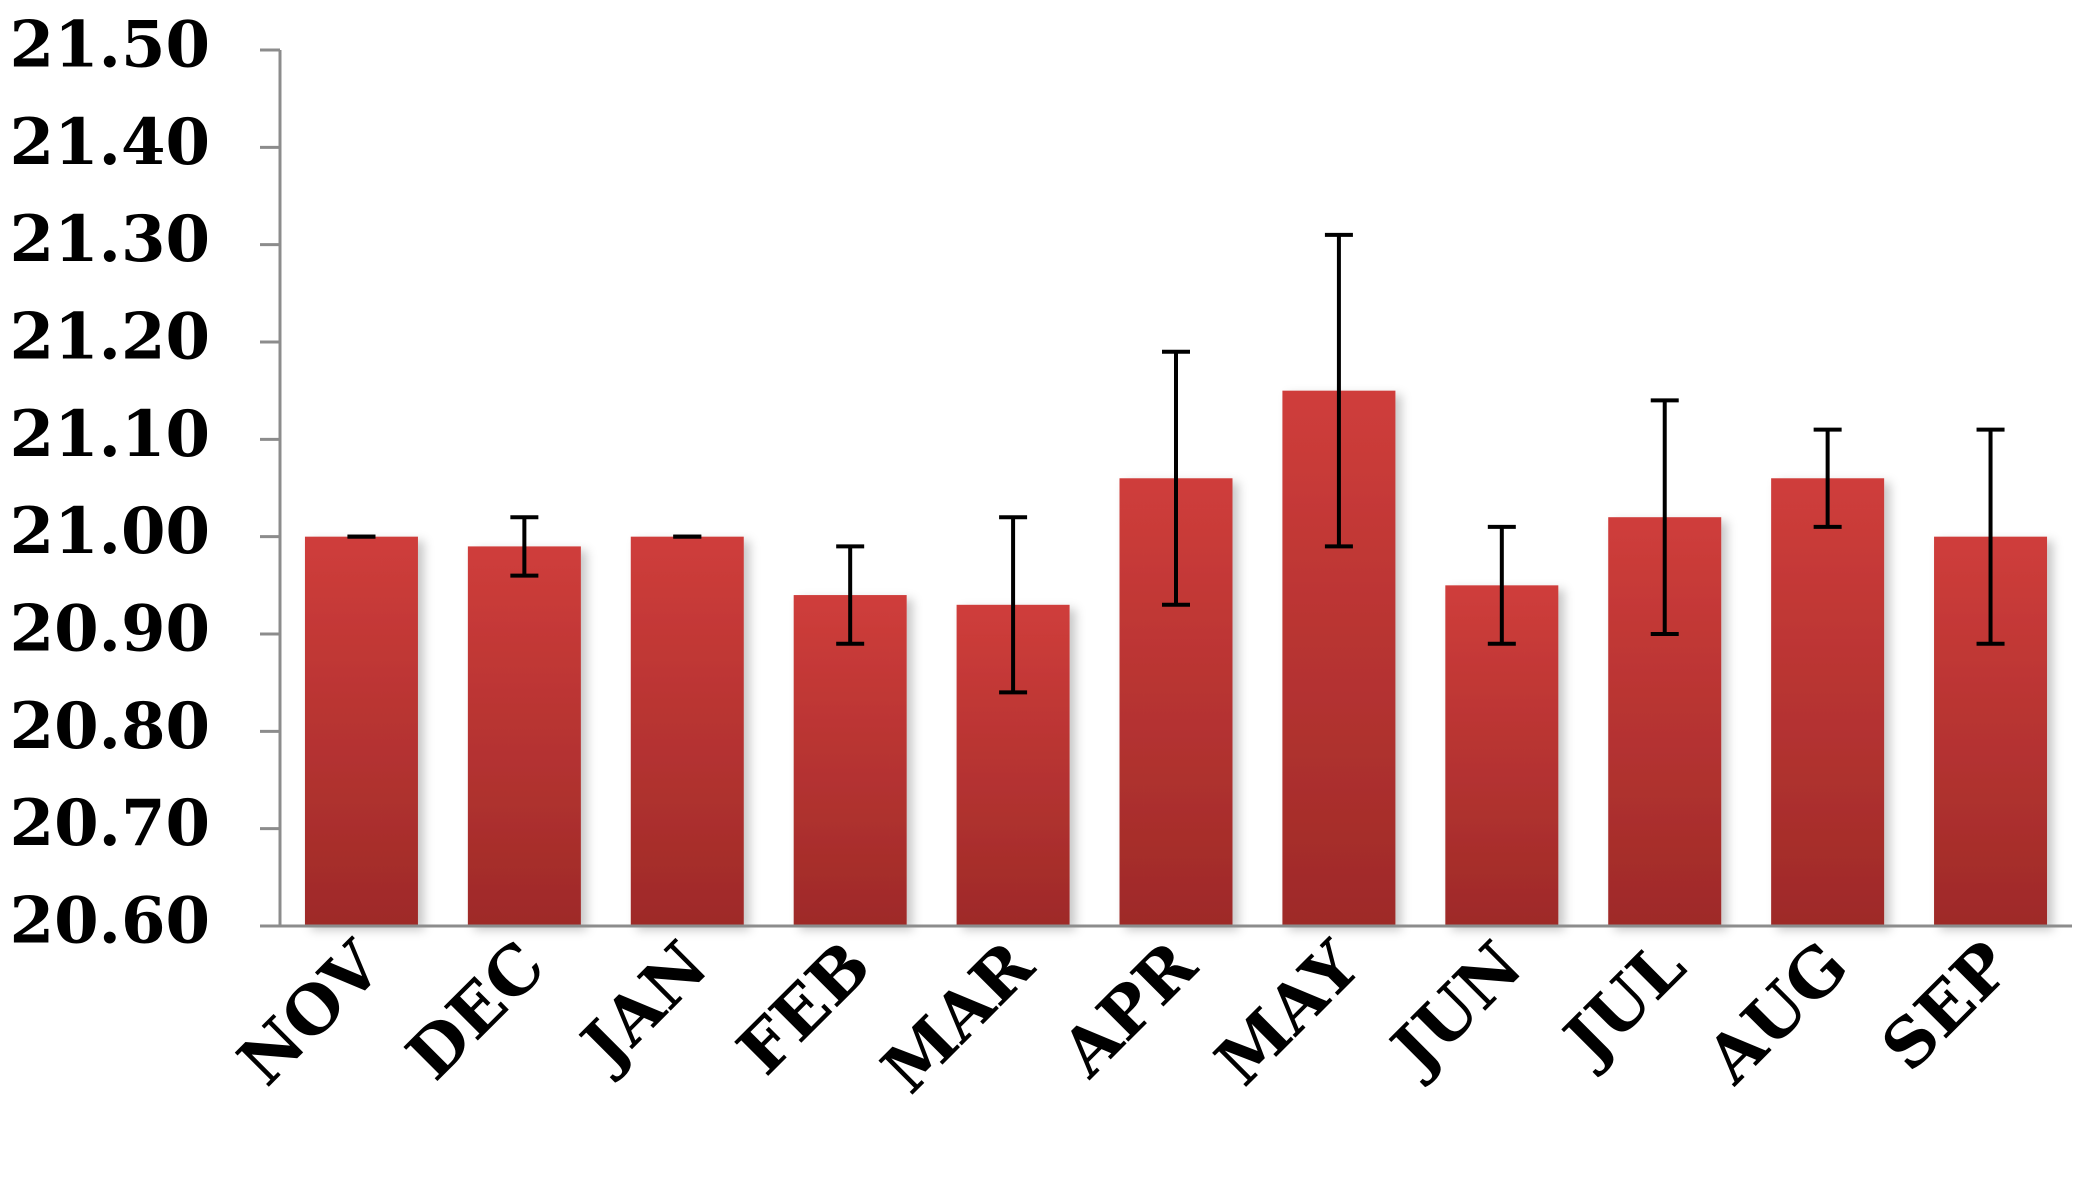 This screenshot has height=1191, width=2086. What do you see at coordinates (1287, 1013) in the screenshot?
I see `x-tick-label-may: MAY` at bounding box center [1287, 1013].